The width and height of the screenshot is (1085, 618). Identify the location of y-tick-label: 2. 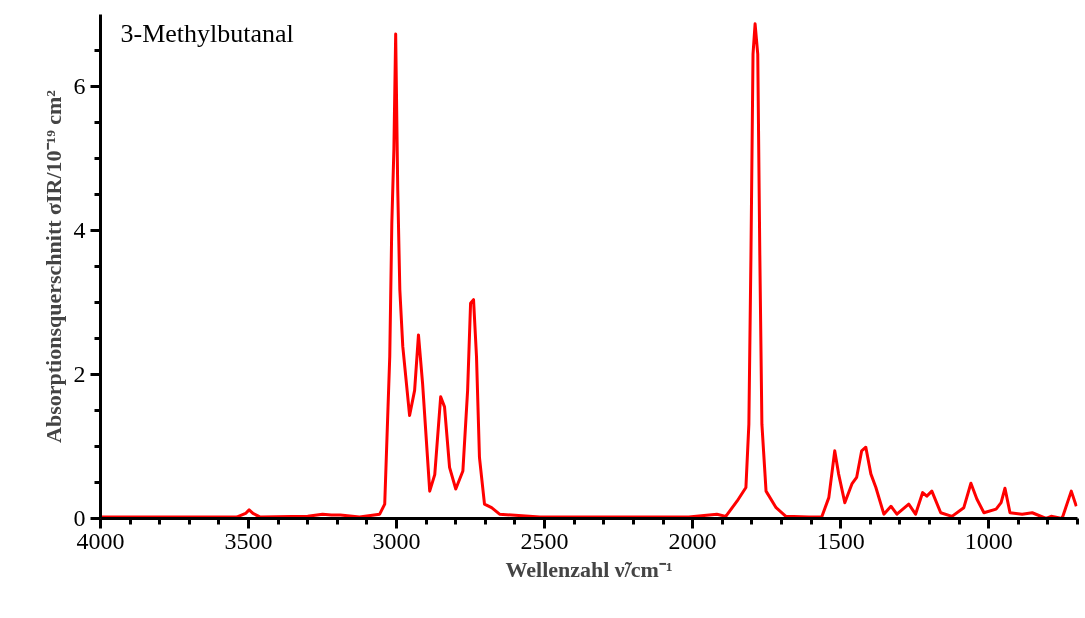
(79, 374).